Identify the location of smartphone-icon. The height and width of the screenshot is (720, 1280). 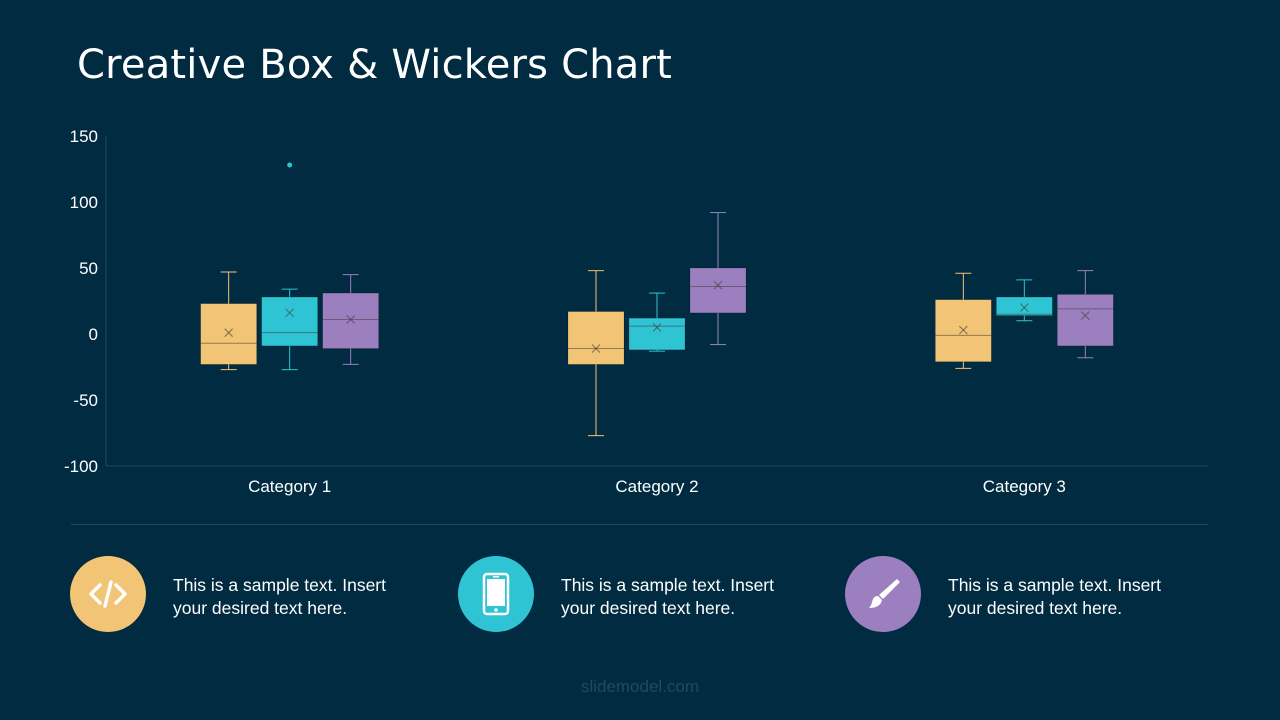
(496, 594).